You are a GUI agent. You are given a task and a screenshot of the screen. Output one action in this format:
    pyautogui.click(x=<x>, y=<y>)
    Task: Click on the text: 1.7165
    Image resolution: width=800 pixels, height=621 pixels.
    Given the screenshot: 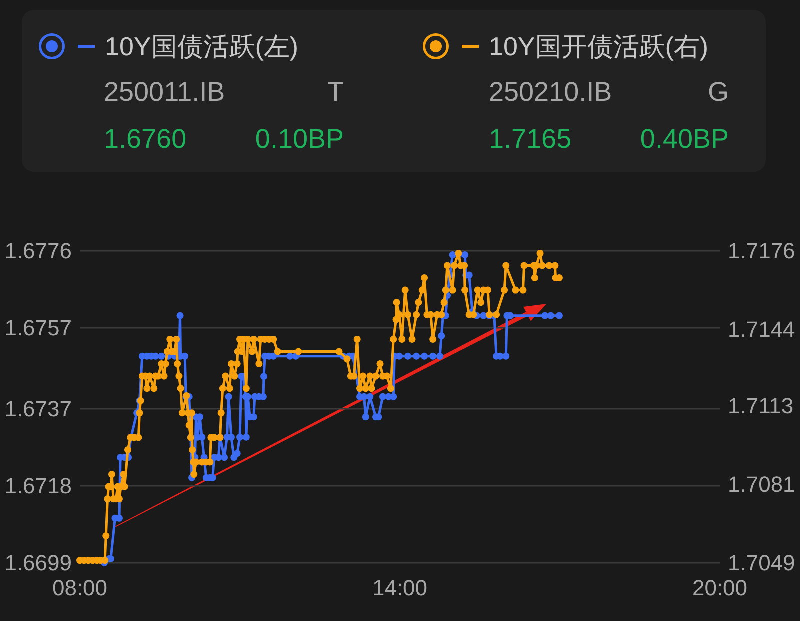 What is the action you would take?
    pyautogui.click(x=530, y=139)
    